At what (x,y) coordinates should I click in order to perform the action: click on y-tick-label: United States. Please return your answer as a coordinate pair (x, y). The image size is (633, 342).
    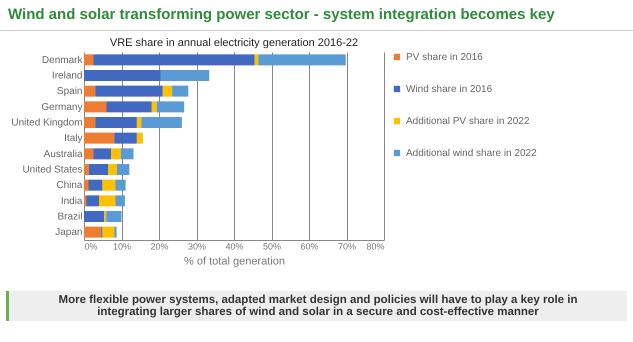
    Looking at the image, I should click on (52, 170).